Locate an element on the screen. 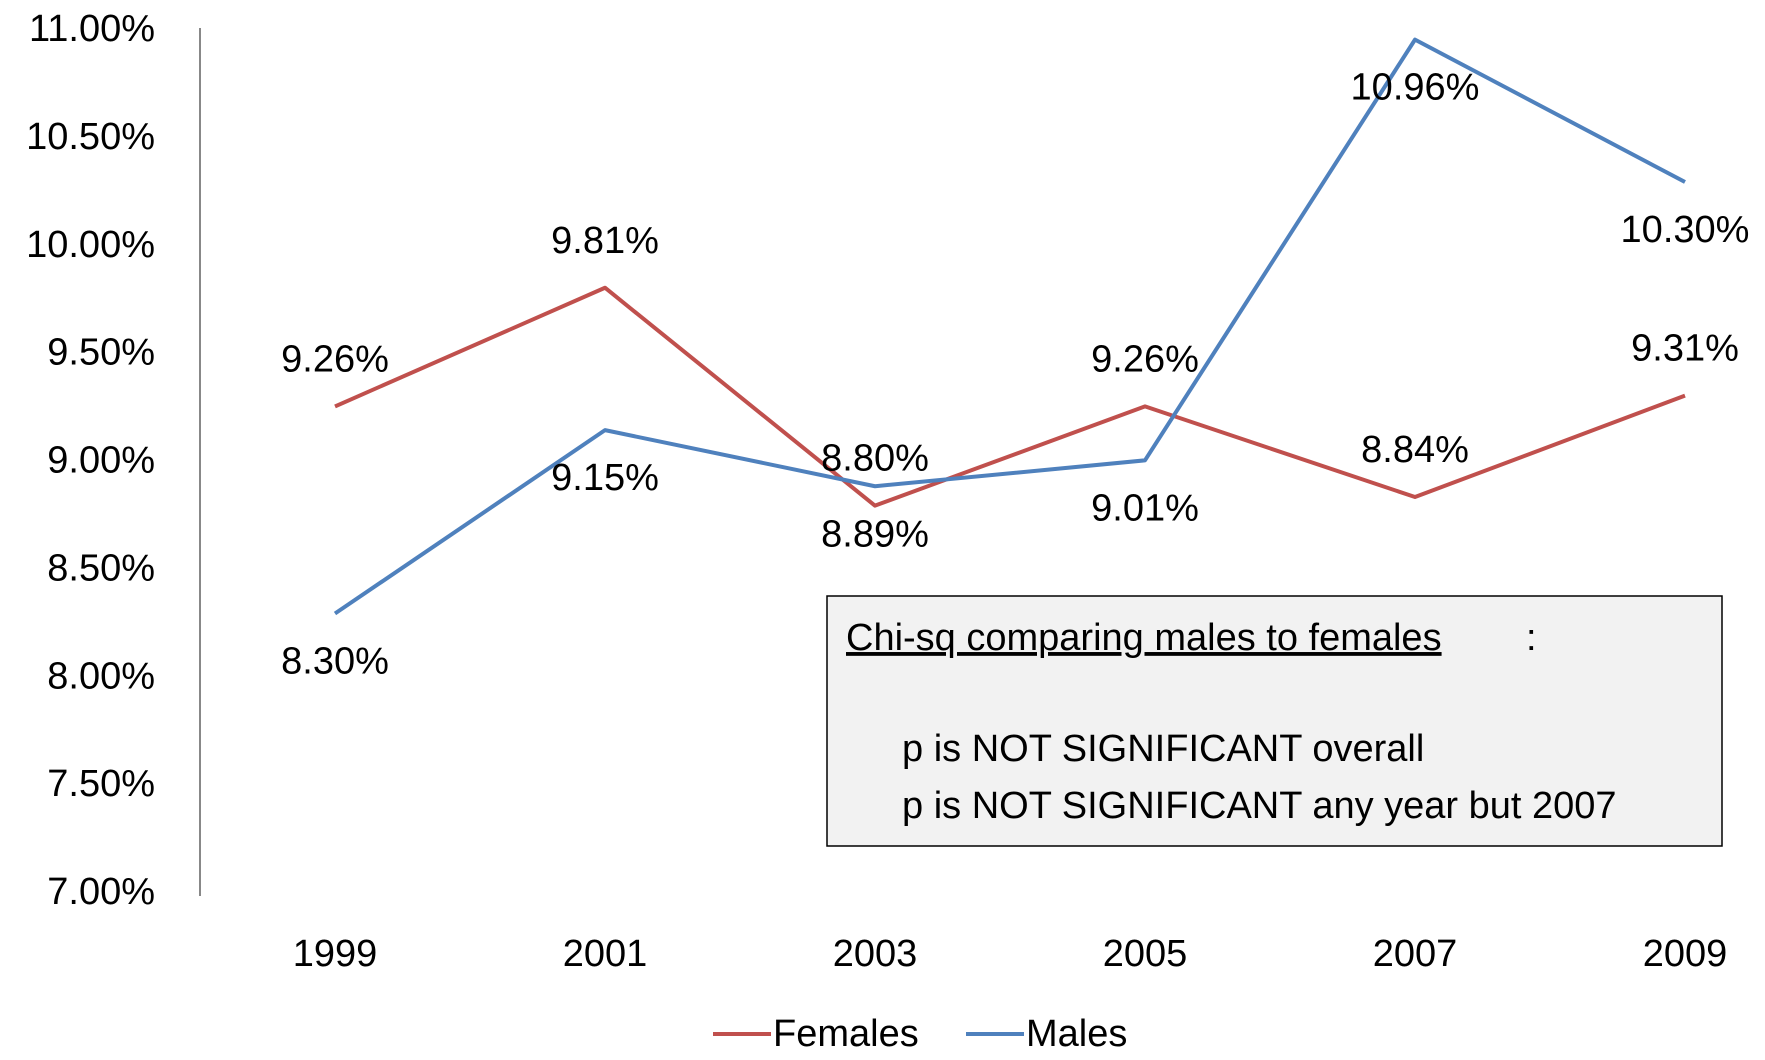 This screenshot has width=1765, height=1060. data-label: 9.01% is located at coordinates (1145, 508).